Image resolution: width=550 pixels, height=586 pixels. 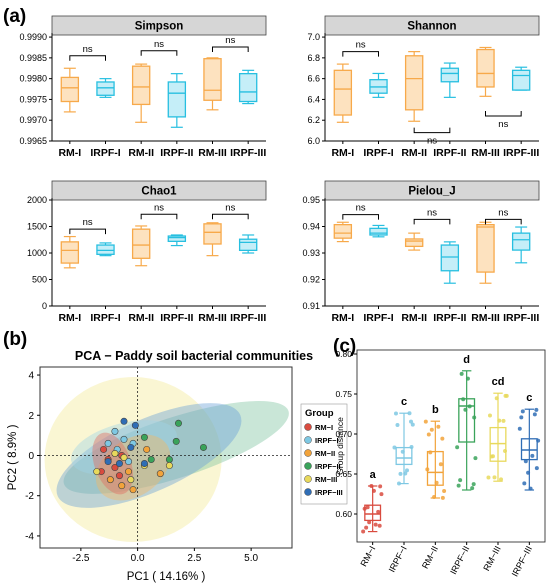 What do you see at coordinates (319, 413) in the screenshot?
I see `legend-title: Group` at bounding box center [319, 413].